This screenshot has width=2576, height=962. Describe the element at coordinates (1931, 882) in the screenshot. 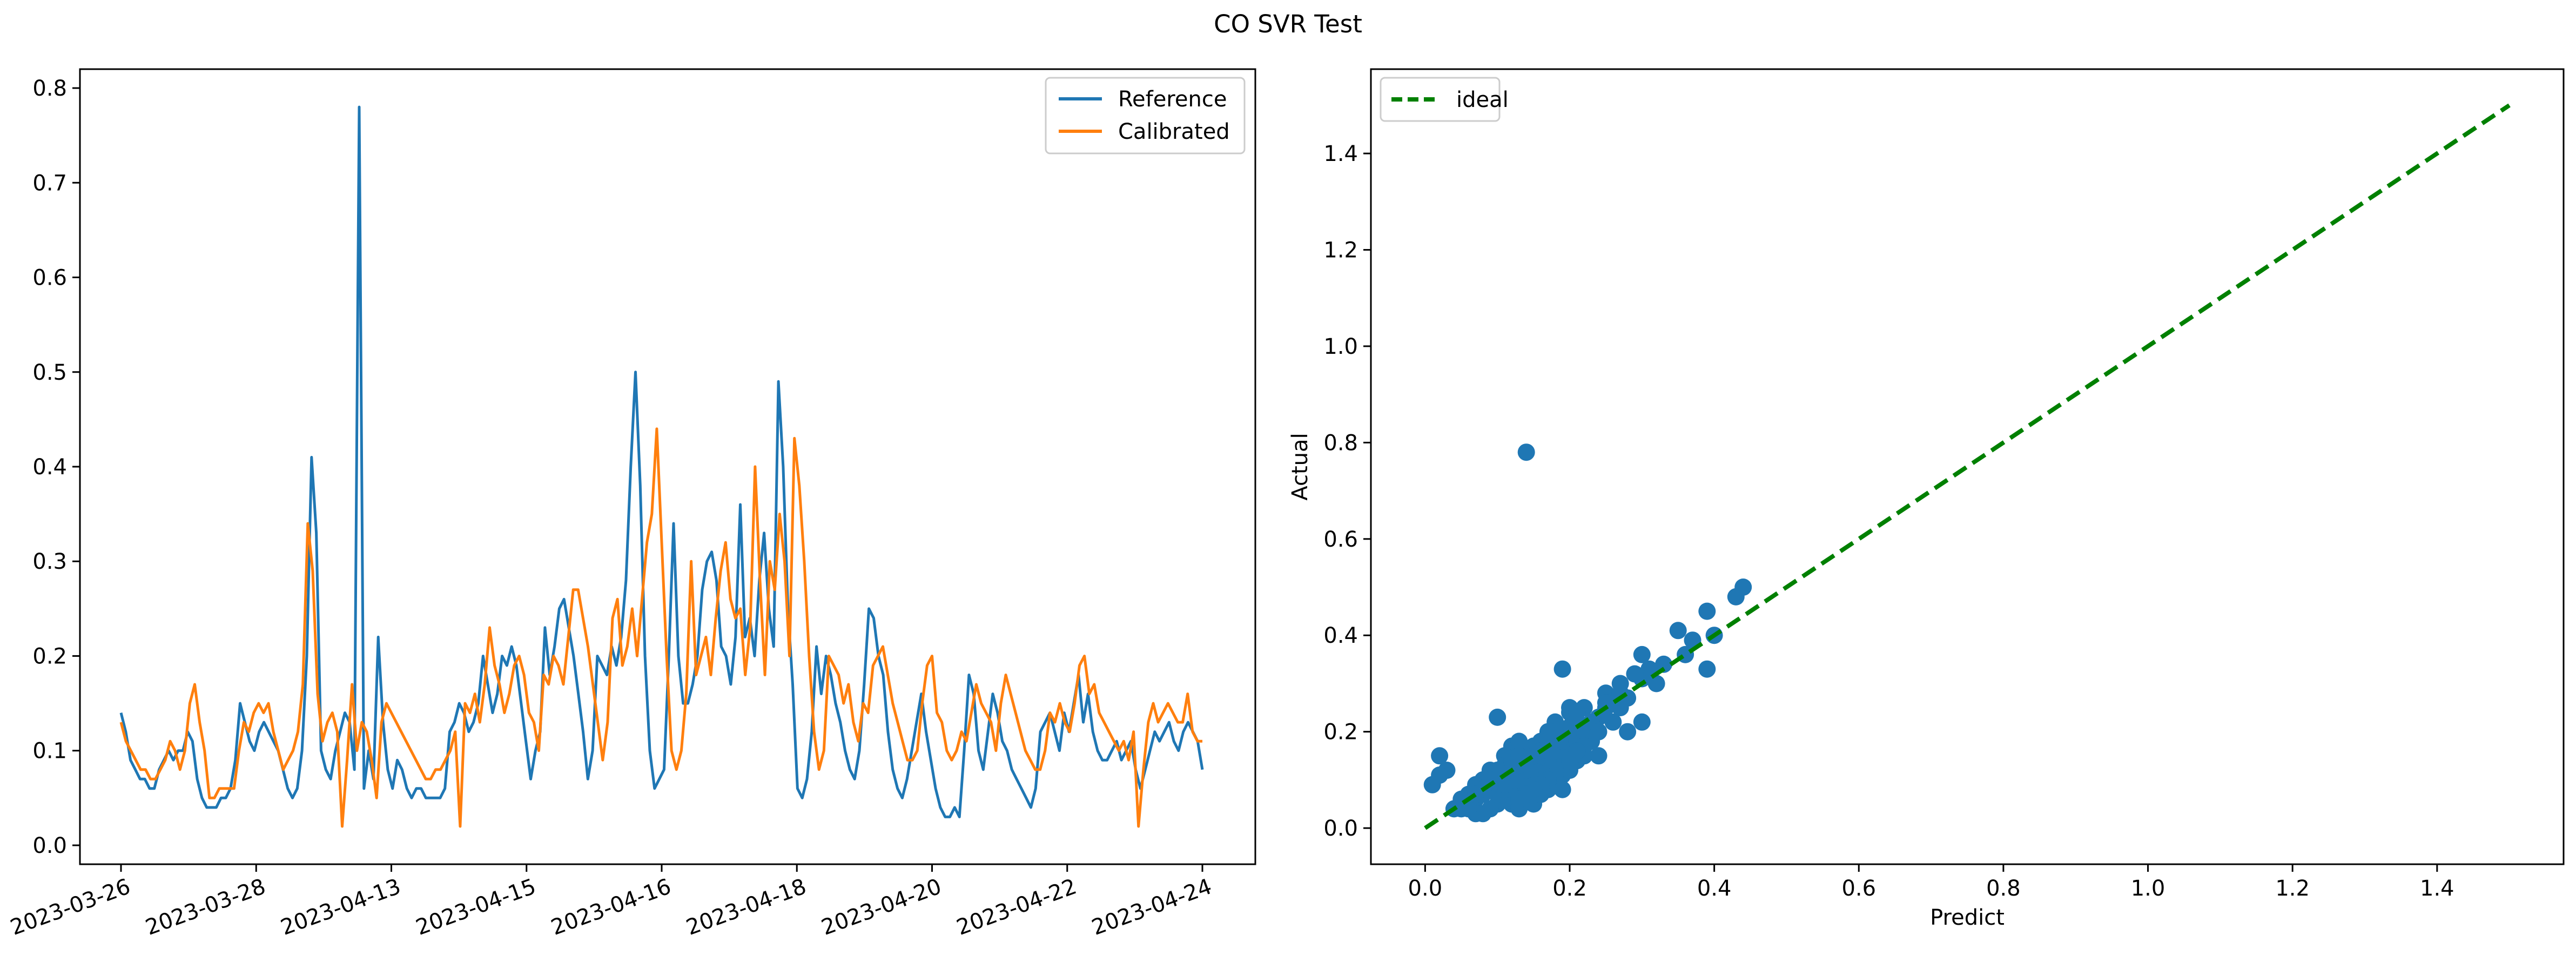

I see `scatter-x-ticks: 0.0 0.2 0.4 0.6 0.8 1.0 1.2 1.4` at that location.